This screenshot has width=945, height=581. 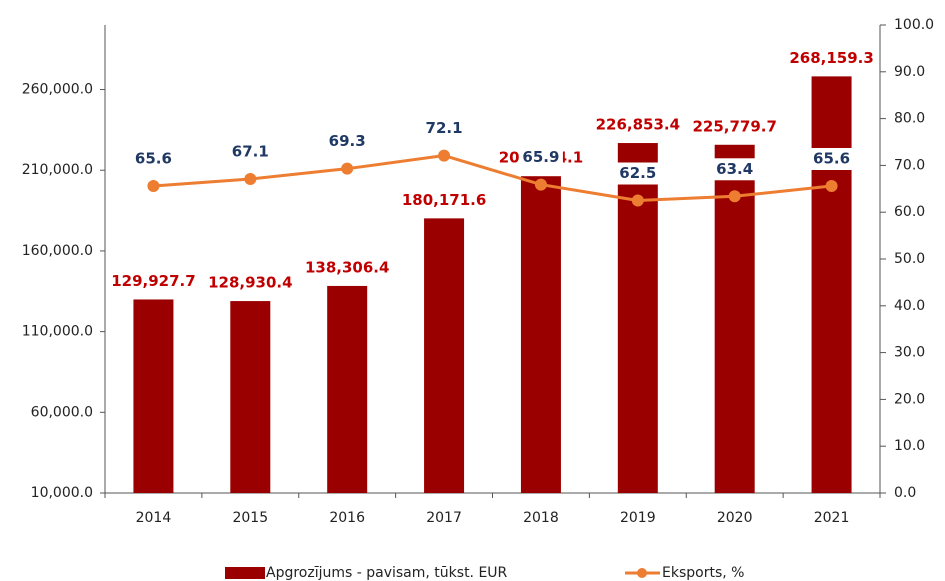 I want to click on y-tick-label: 260,000.0, so click(x=57, y=90).